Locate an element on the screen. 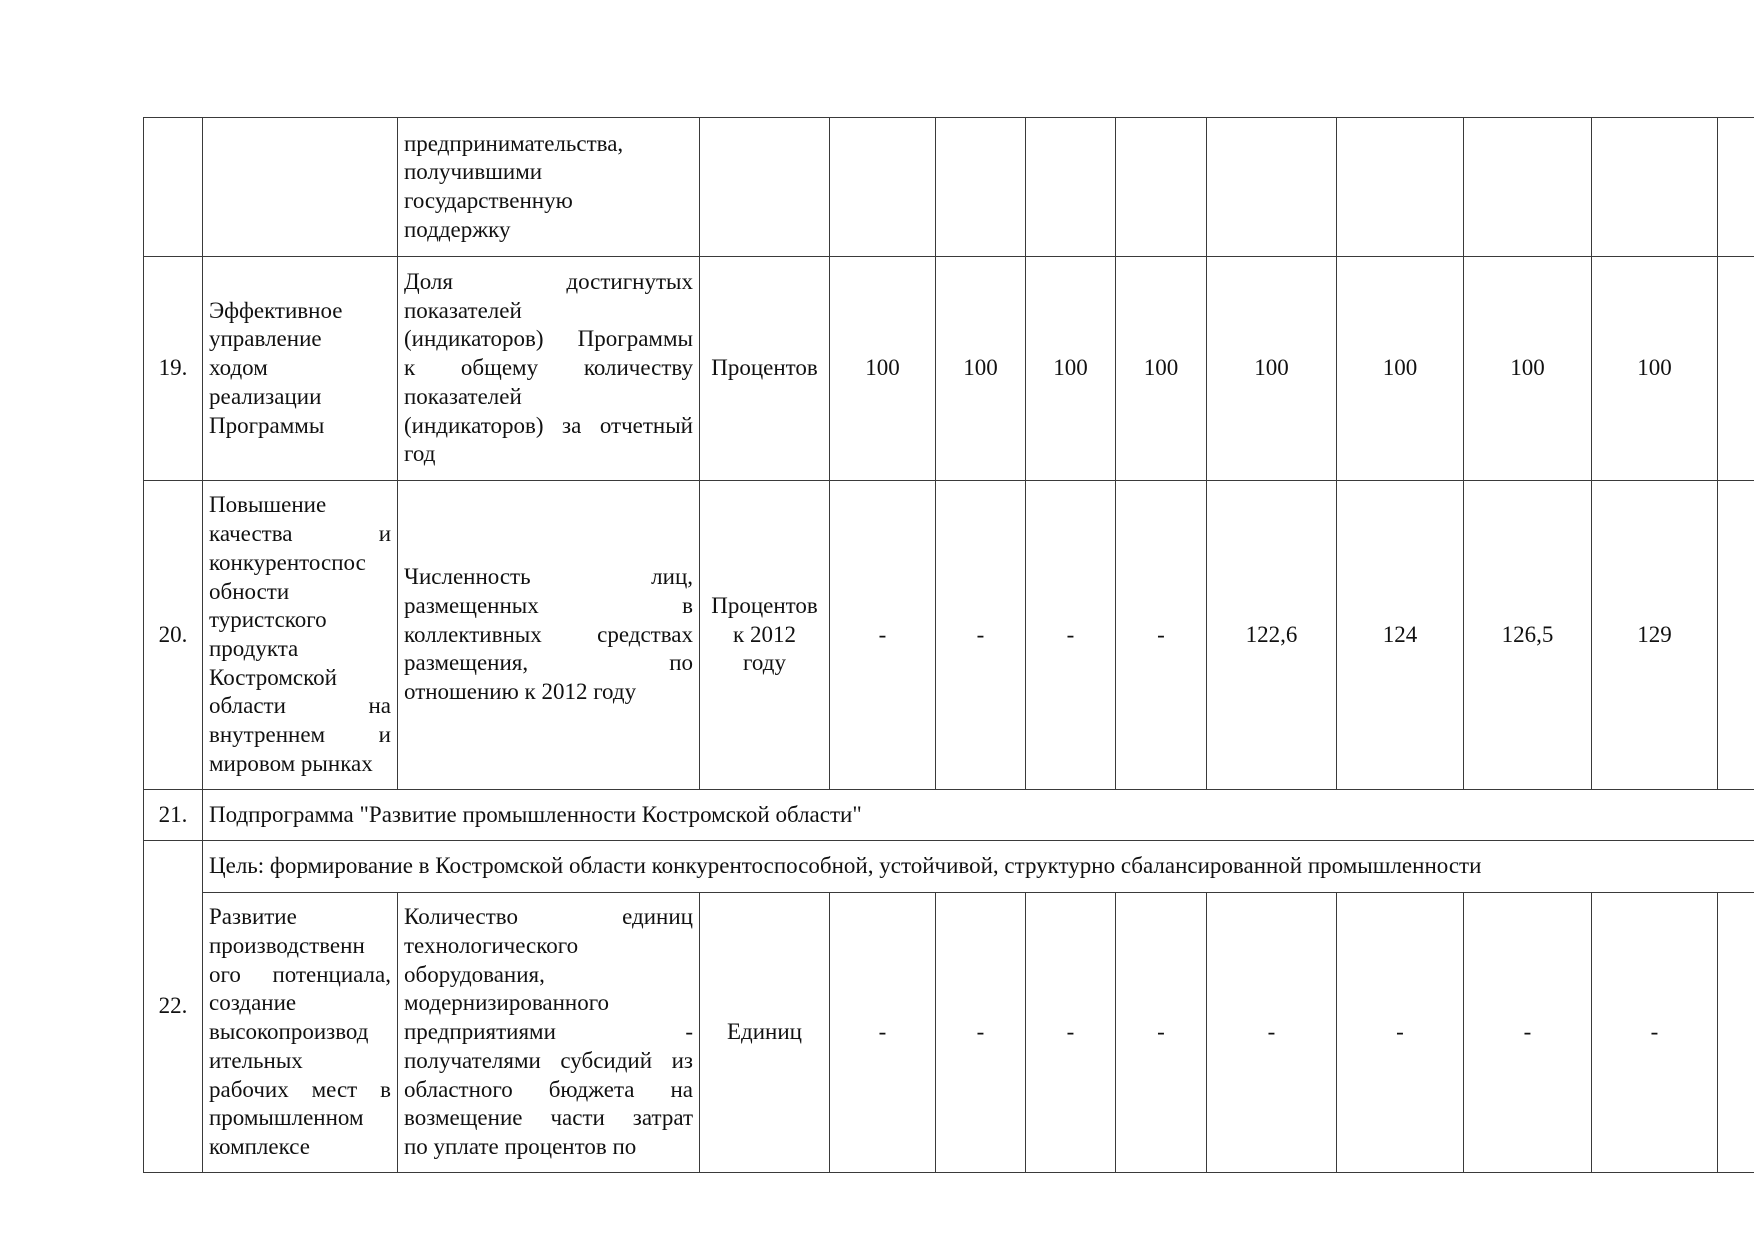  text-line: Эффективное is located at coordinates (276, 310).